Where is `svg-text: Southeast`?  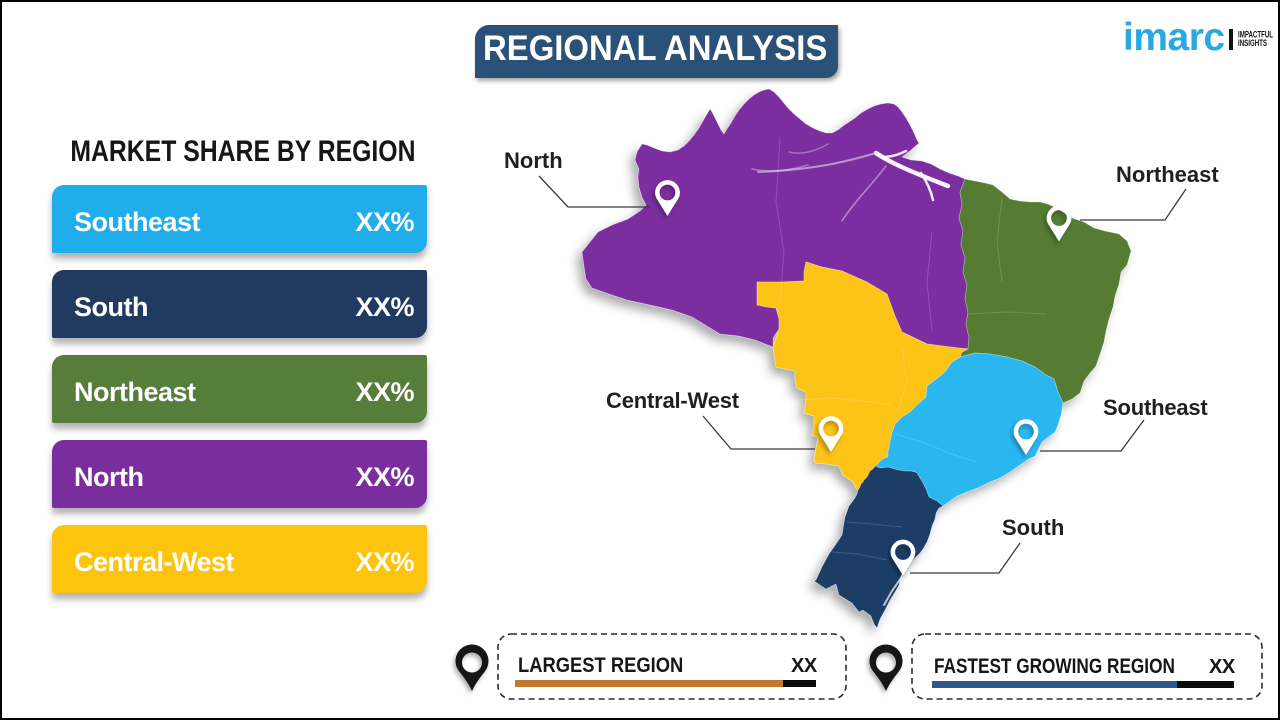
svg-text: Southeast is located at coordinates (1155, 407).